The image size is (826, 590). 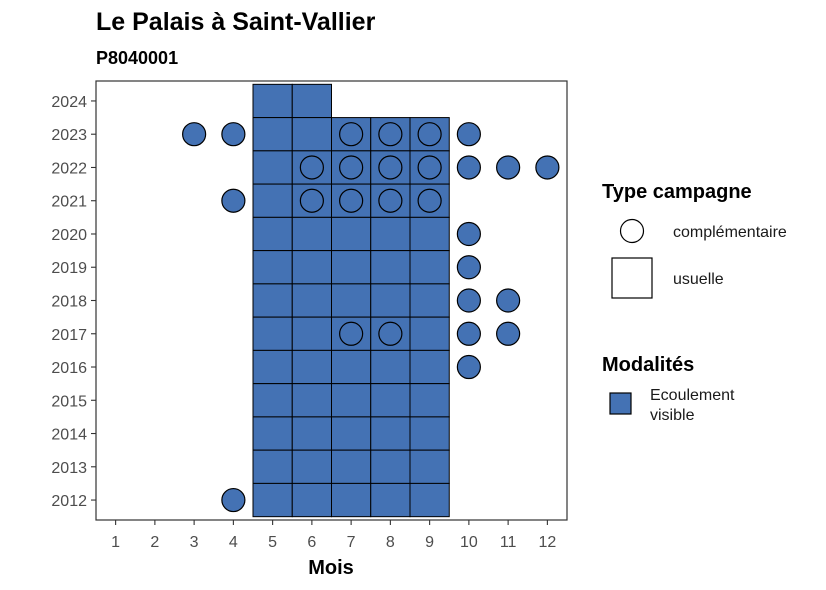 What do you see at coordinates (648, 365) in the screenshot?
I see `legend-modalites-title: Modalités` at bounding box center [648, 365].